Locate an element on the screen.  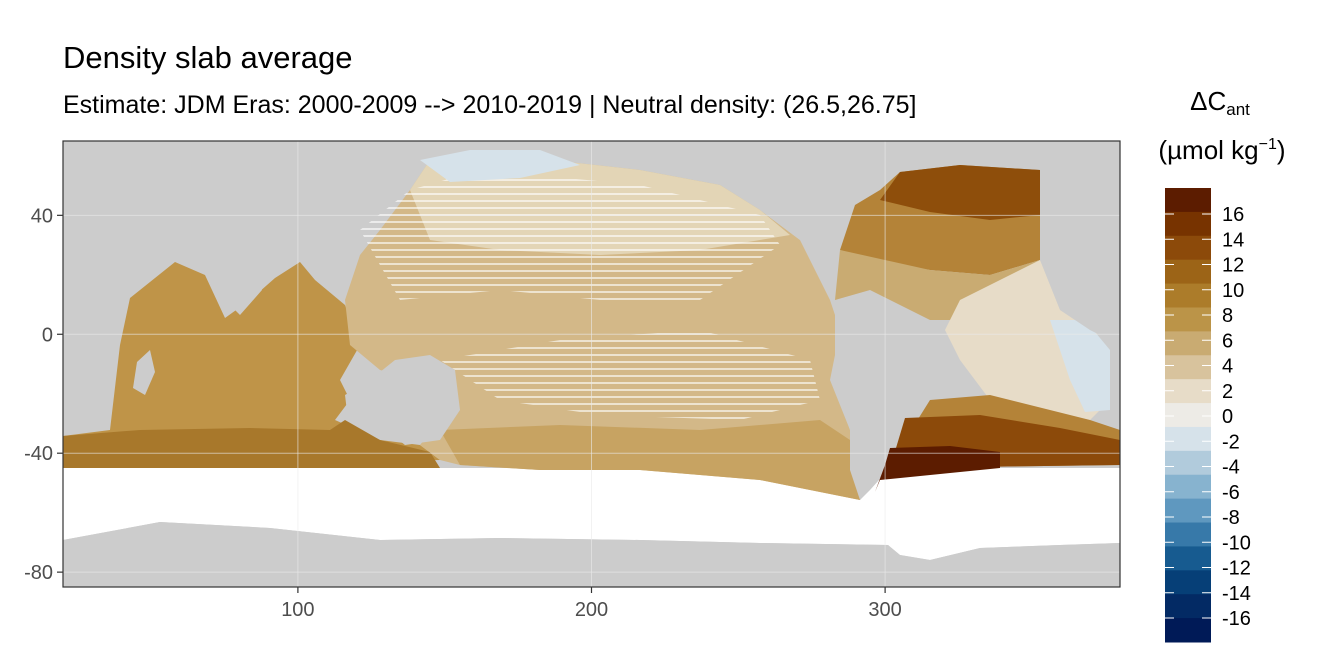
india is located at coordinates (238, 288).